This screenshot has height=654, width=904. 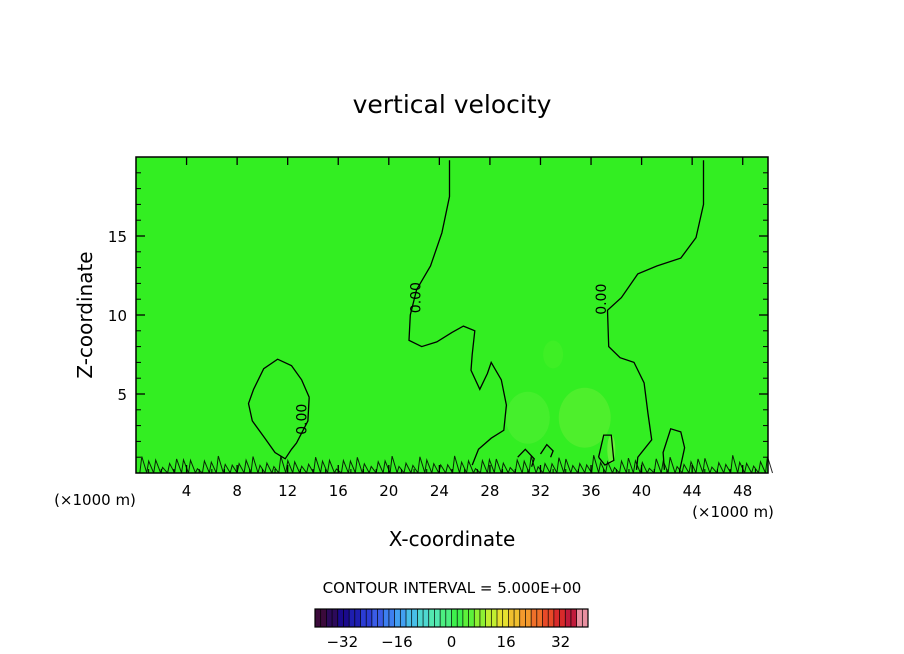 I want to click on y-tick-label: 15, so click(x=117, y=237).